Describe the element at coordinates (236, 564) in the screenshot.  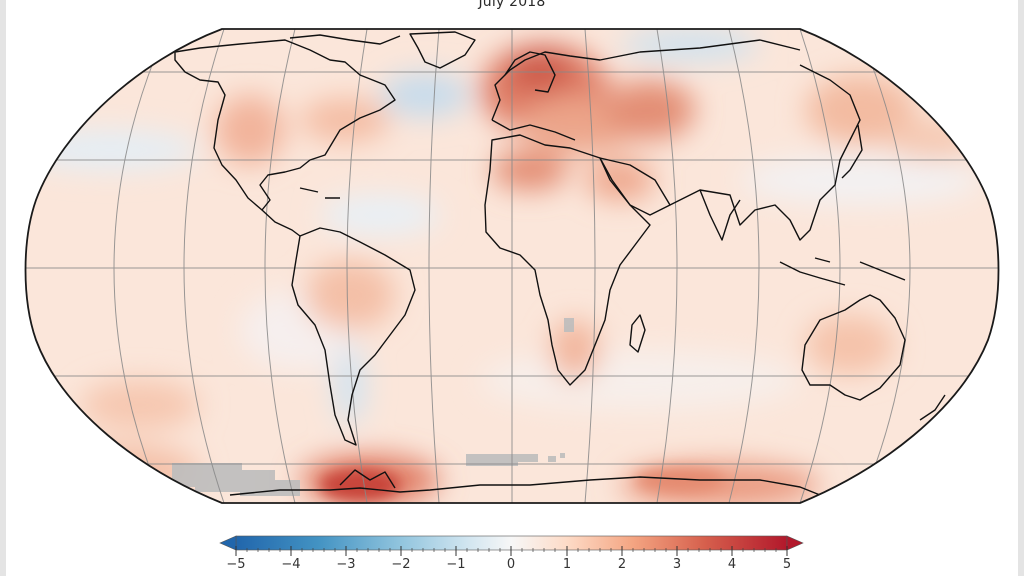
I see `colorbar-tick-label: −5` at that location.